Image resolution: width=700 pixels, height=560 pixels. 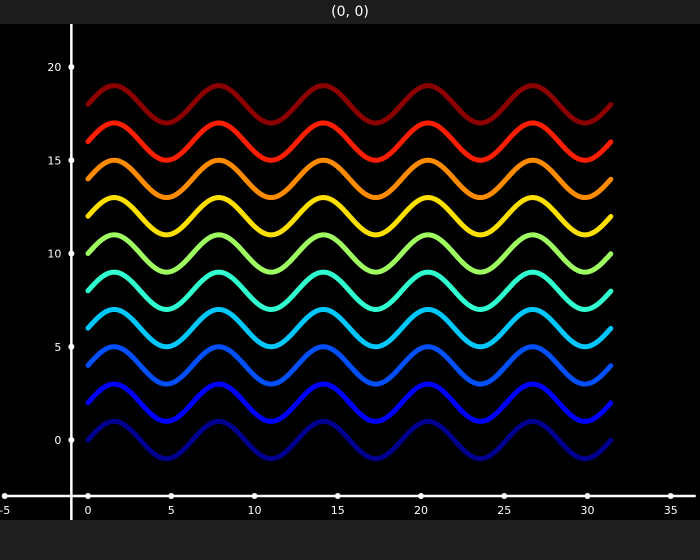 I want to click on x-tick-label-10: 10, so click(x=255, y=510).